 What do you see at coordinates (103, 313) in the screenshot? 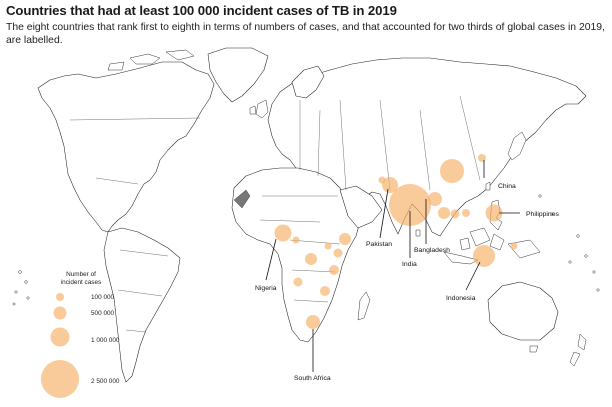
I see `legend-value-500000: 500 000` at bounding box center [103, 313].